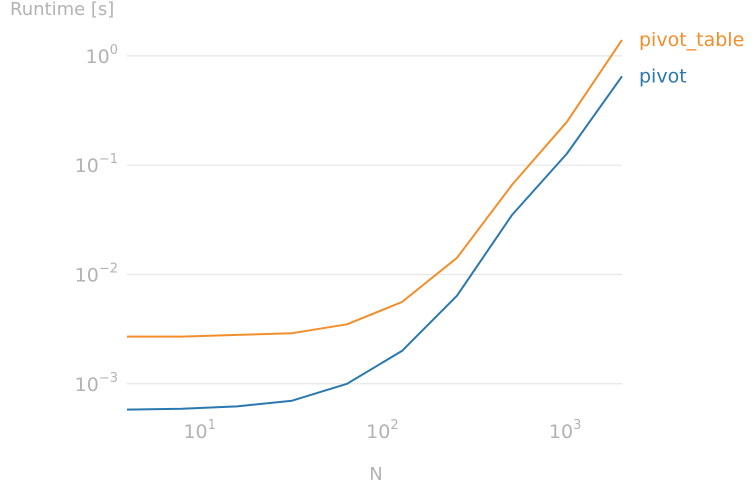 Image resolution: width=756 pixels, height=495 pixels. Describe the element at coordinates (96, 219) in the screenshot. I see `y-tick-labels: 10⁰ 10⁻¹ 10⁻² 10⁻³` at that location.